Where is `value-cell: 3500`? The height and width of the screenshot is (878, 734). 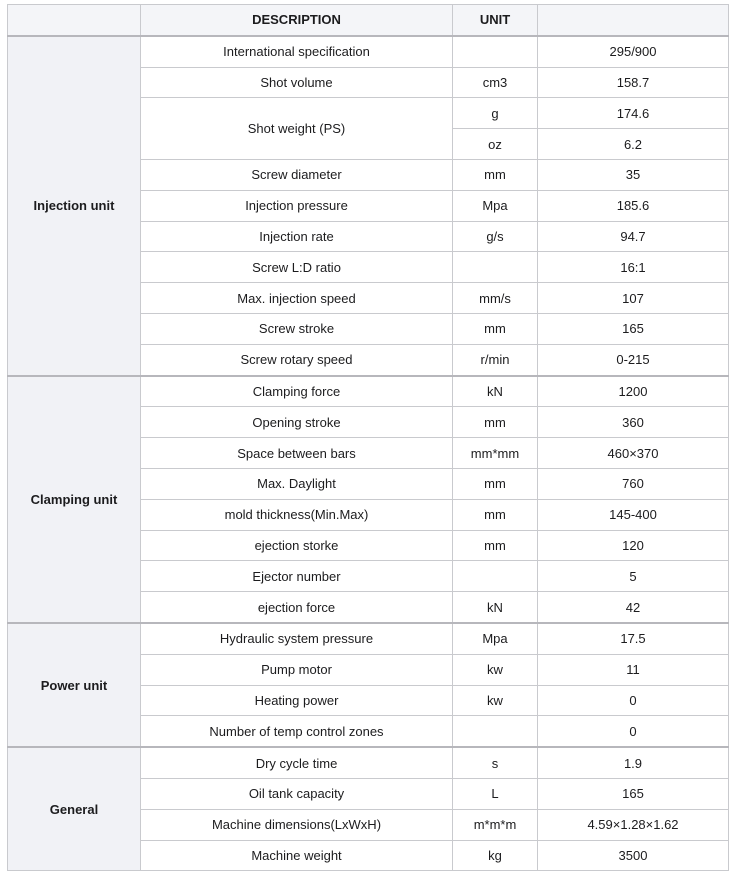 value-cell: 3500 is located at coordinates (633, 855).